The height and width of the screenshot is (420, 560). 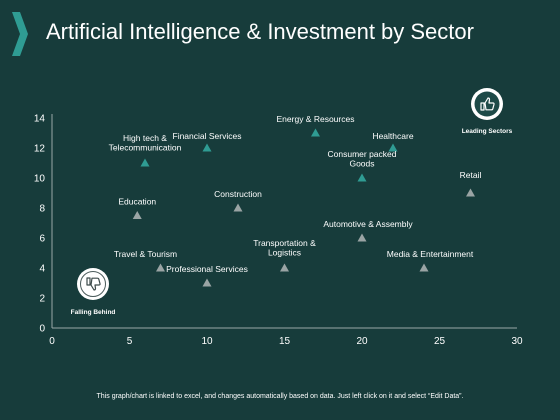 What do you see at coordinates (52, 341) in the screenshot?
I see `x-tick-label: 0` at bounding box center [52, 341].